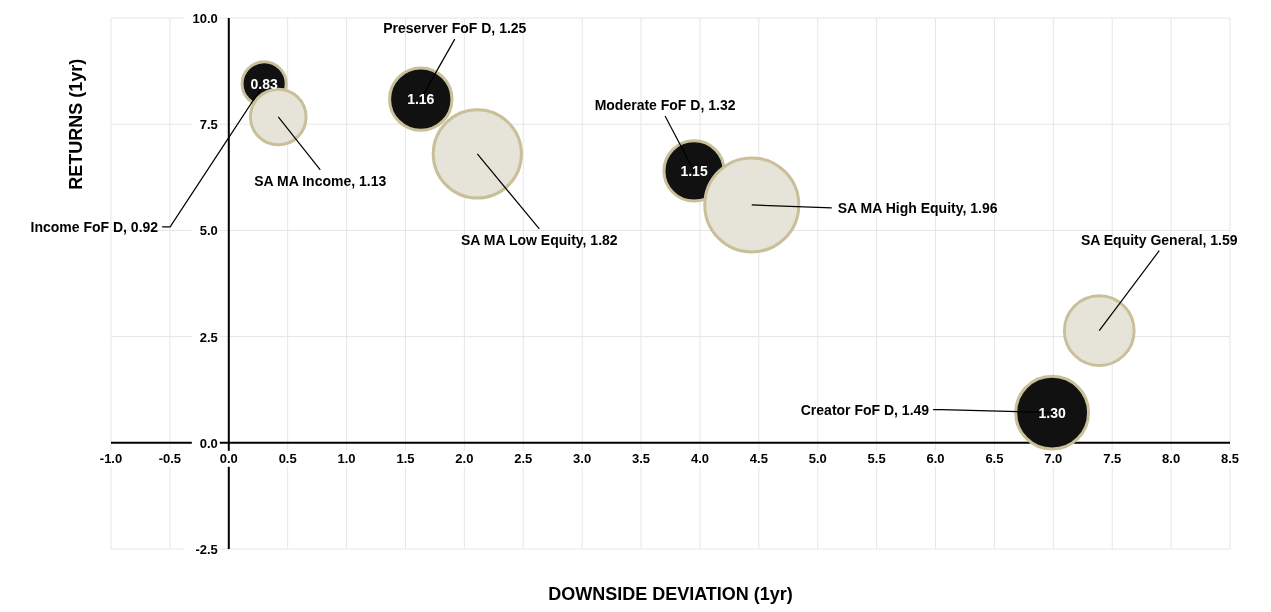 Image resolution: width=1271 pixels, height=612 pixels. I want to click on x-tick-label: 4.0, so click(699, 458).